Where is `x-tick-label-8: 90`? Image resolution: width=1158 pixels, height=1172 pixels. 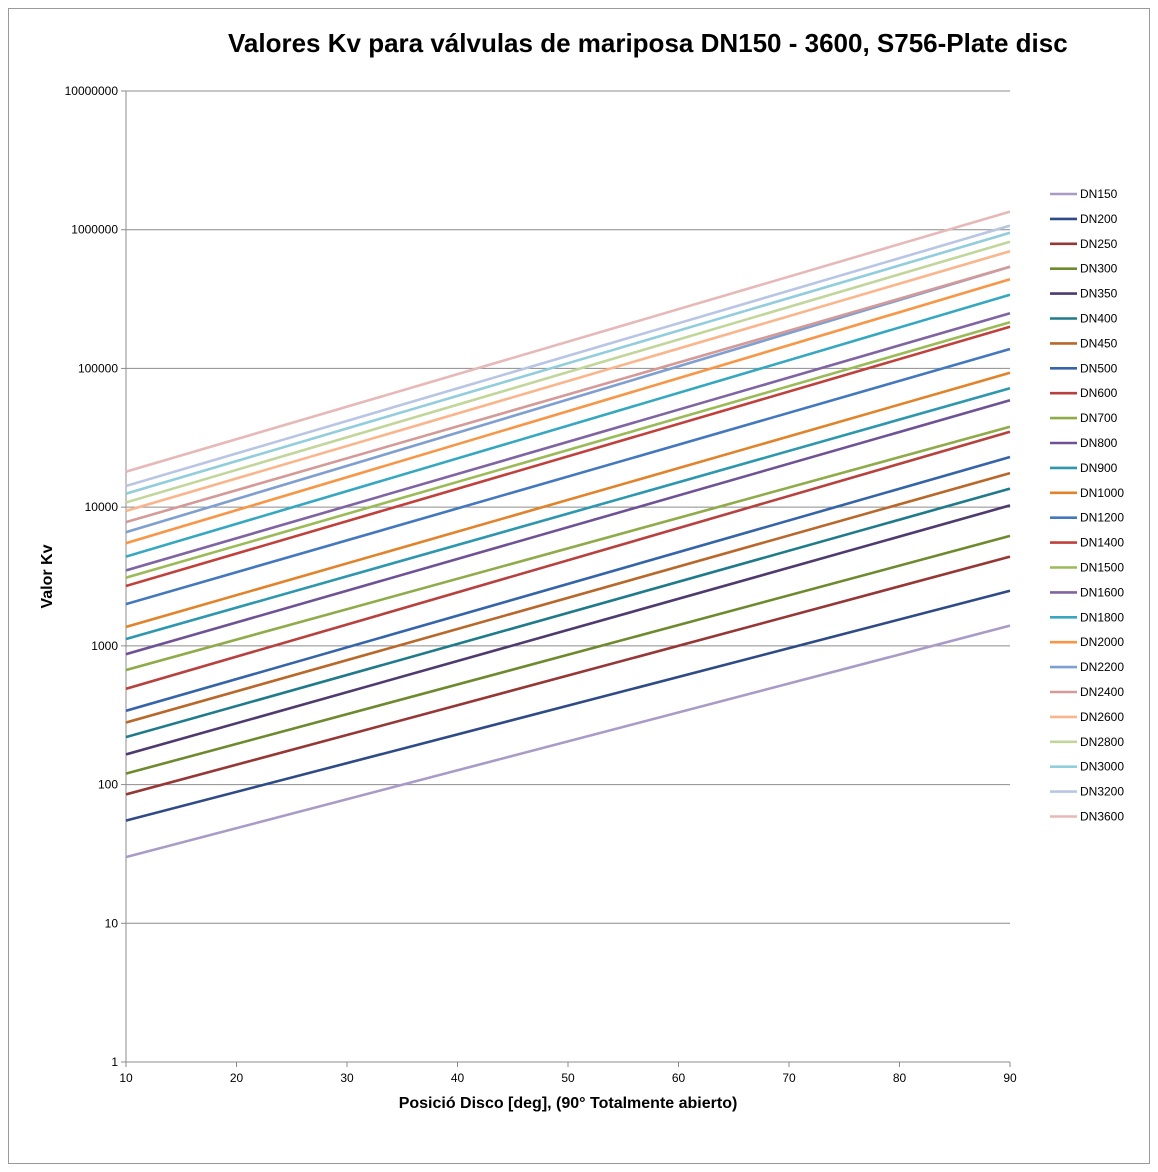
x-tick-label-8: 90 is located at coordinates (1010, 1078).